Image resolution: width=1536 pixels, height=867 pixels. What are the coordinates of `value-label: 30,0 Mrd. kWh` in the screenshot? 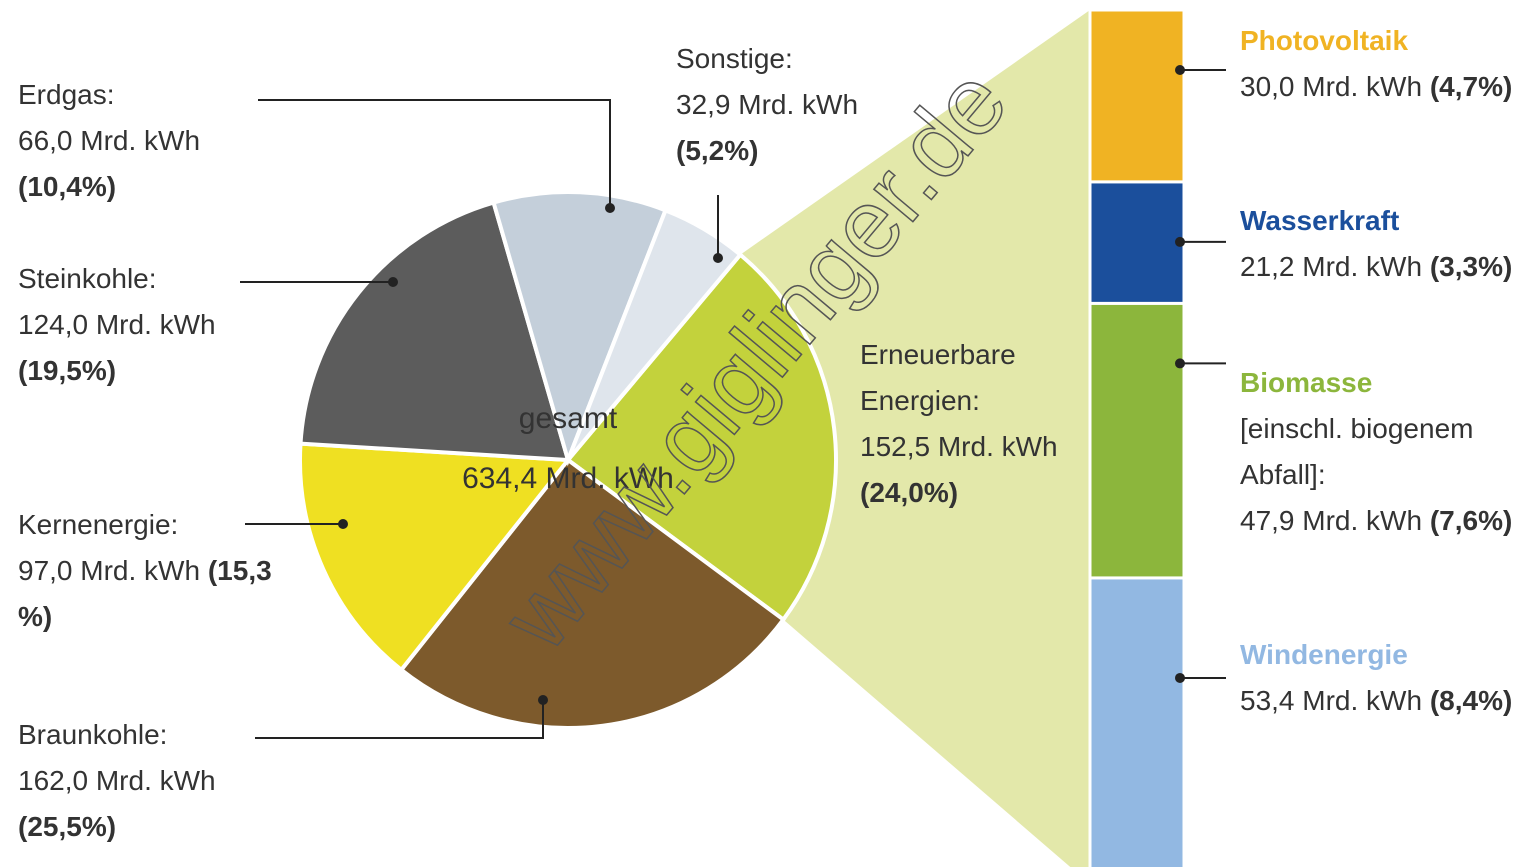 It's located at (1331, 86).